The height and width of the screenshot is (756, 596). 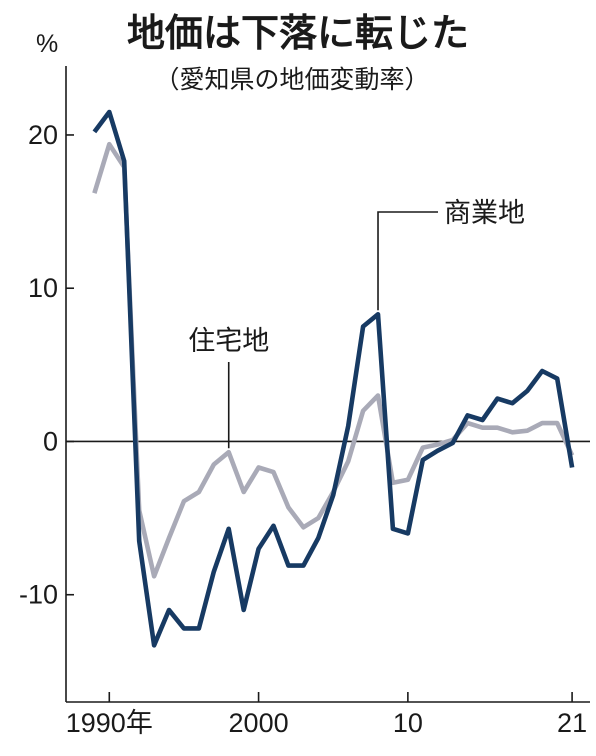 What do you see at coordinates (408, 261) in the screenshot?
I see `annotation-leader-commercial` at bounding box center [408, 261].